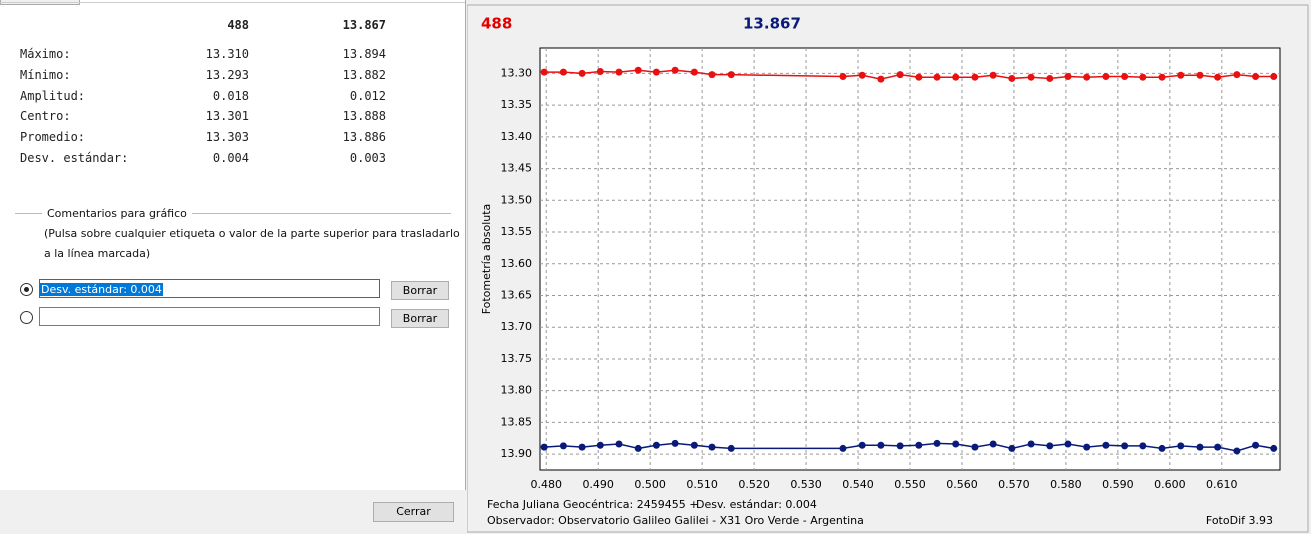  I want to click on row-label: Amplitud:, so click(53, 95).